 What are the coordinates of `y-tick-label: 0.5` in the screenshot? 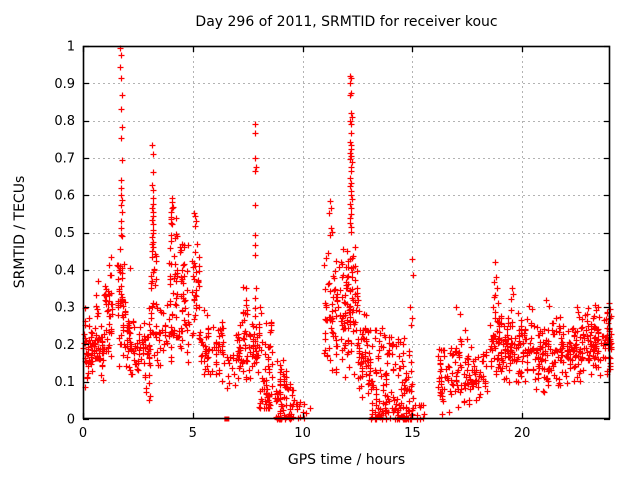 It's located at (64, 233).